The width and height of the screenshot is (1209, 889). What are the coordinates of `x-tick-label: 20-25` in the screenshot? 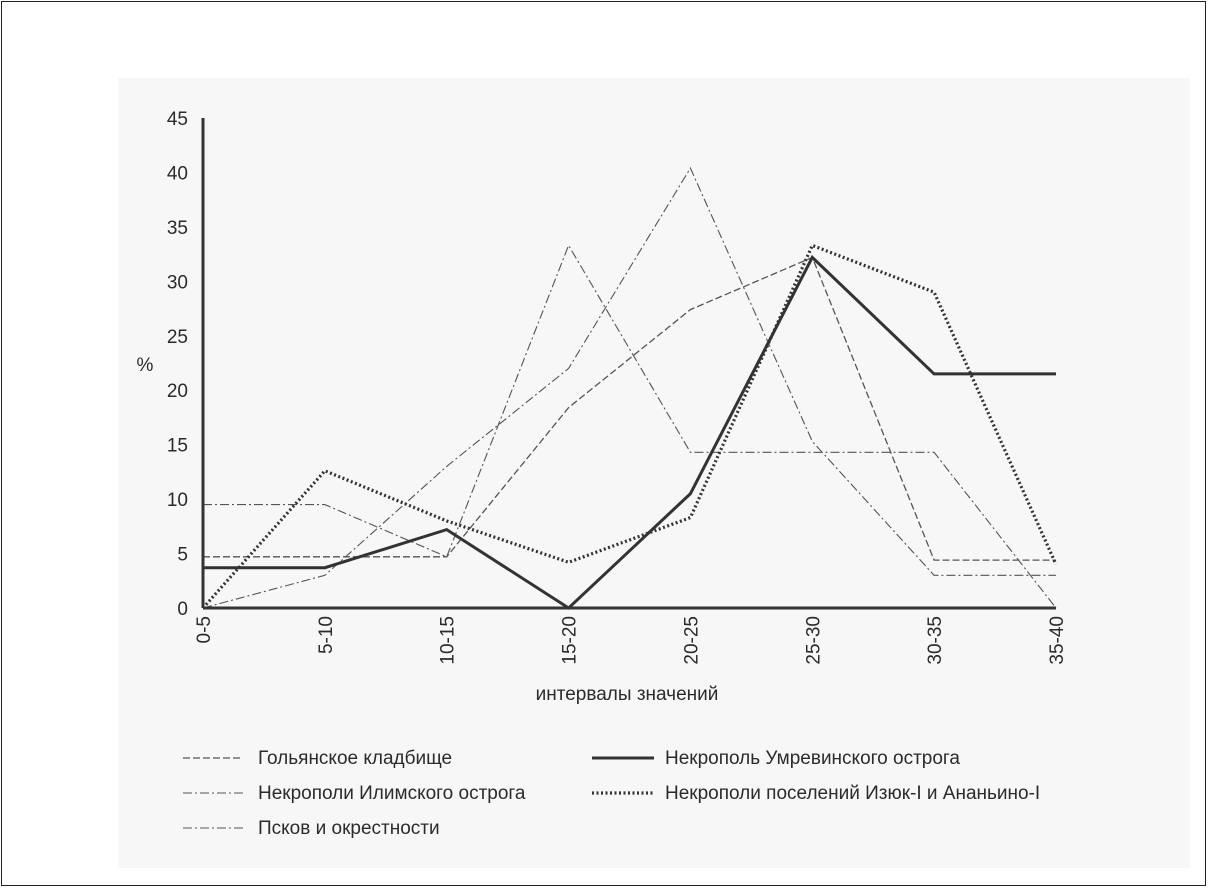 It's located at (691, 640).